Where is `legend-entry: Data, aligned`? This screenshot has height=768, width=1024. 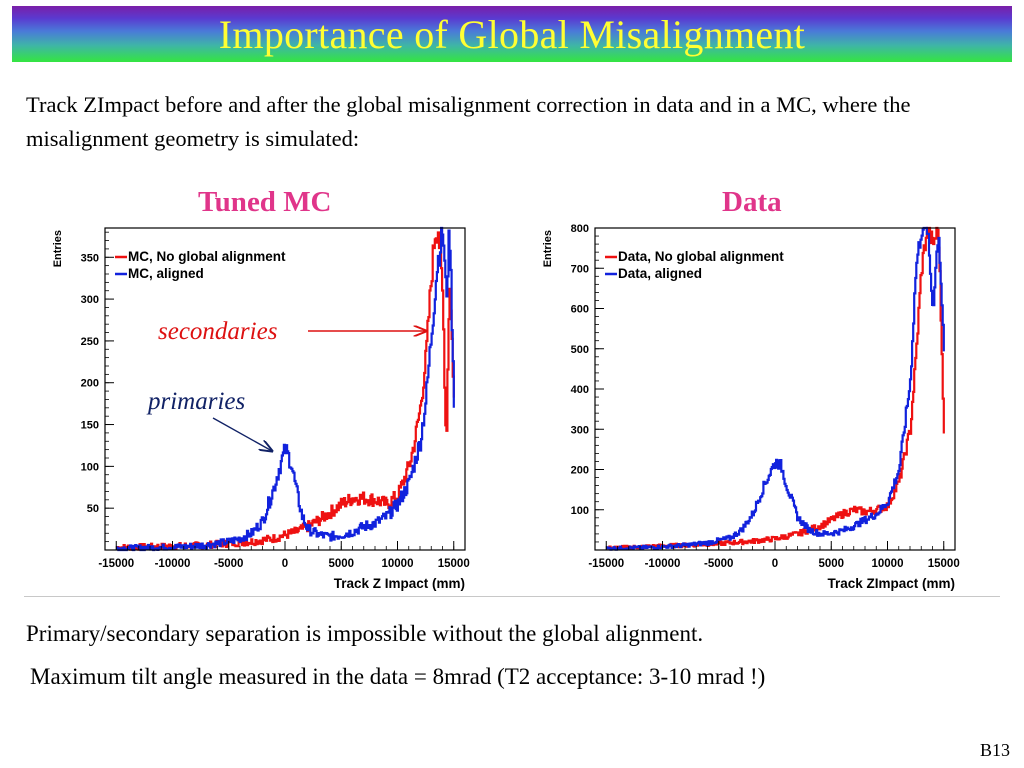
legend-entry: Data, aligned is located at coordinates (660, 273).